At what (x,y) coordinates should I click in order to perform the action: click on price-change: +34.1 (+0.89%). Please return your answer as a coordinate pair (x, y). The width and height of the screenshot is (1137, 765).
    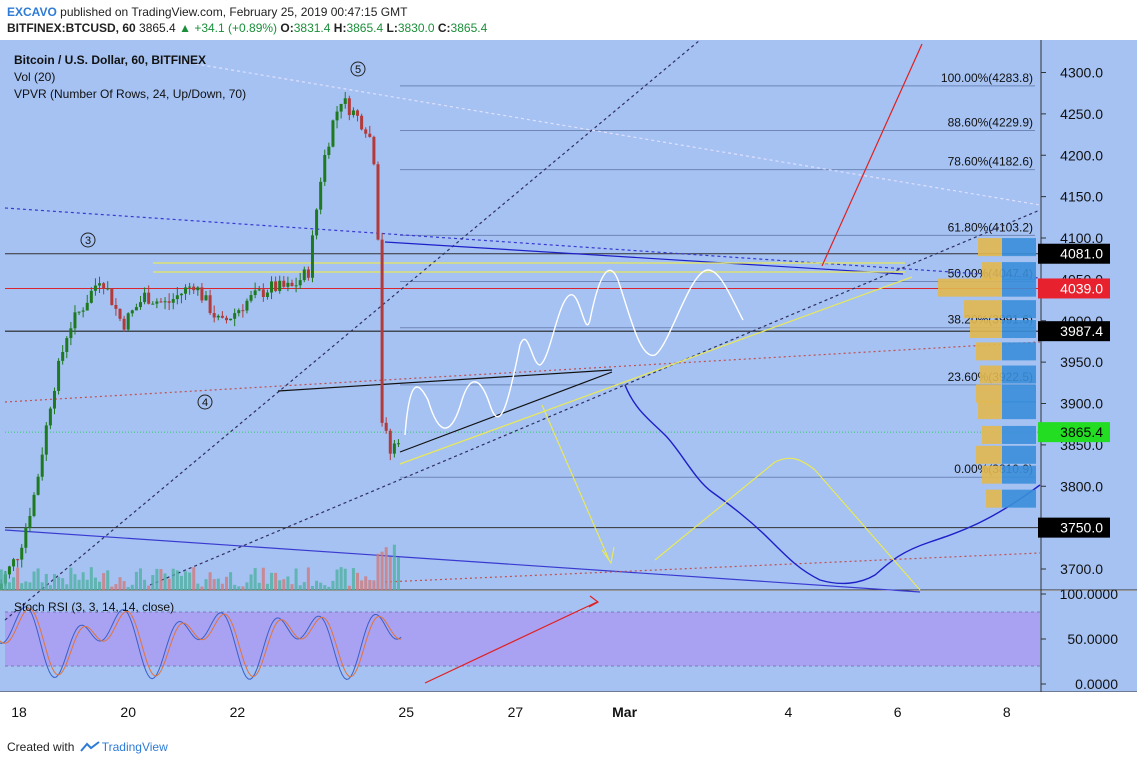
    Looking at the image, I should click on (236, 28).